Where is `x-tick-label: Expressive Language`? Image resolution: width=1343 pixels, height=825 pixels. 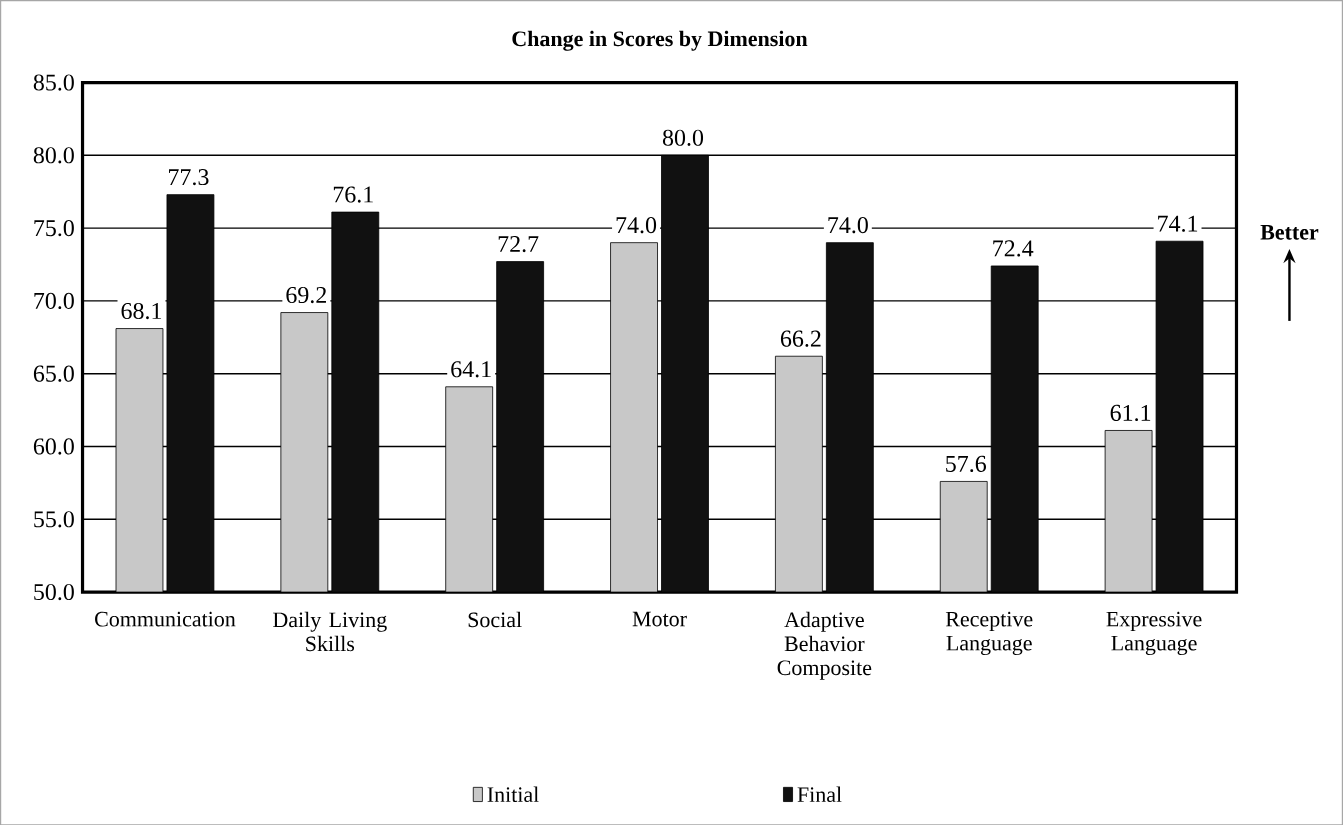 x-tick-label: Expressive Language is located at coordinates (1154, 633).